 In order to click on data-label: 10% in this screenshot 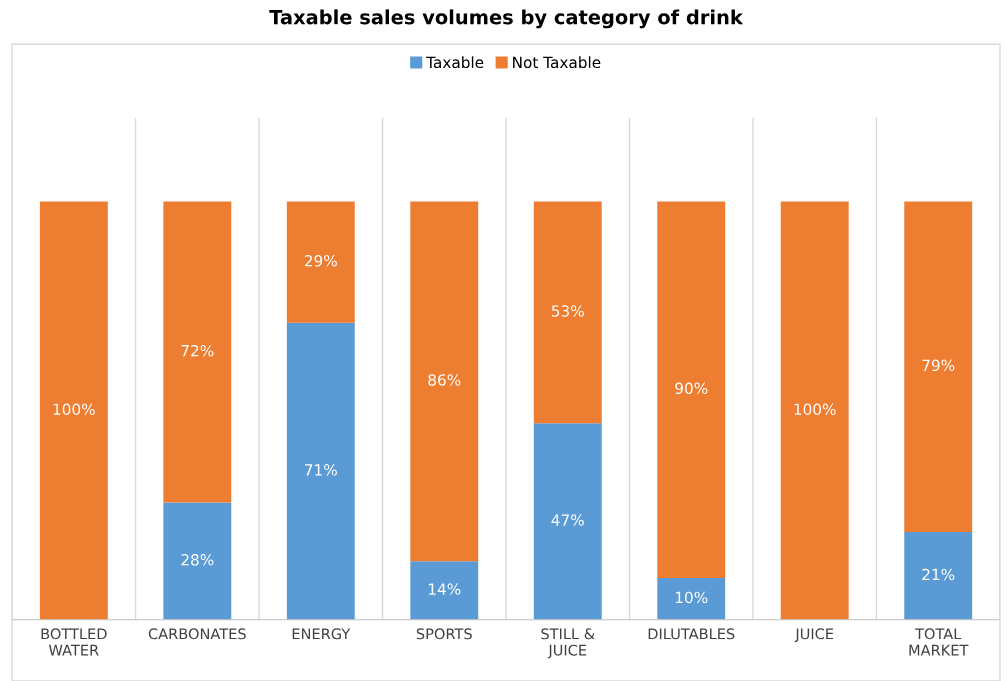, I will do `click(691, 597)`.